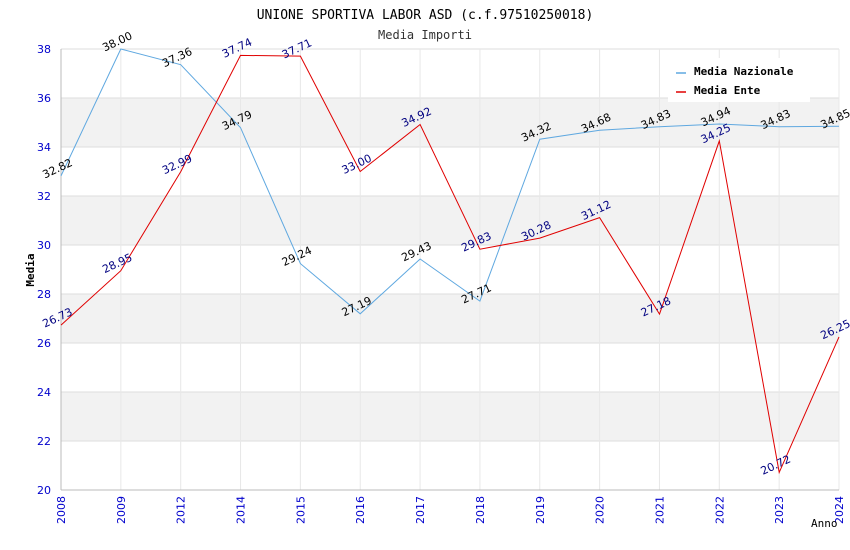 The image size is (850, 550). What do you see at coordinates (61, 510) in the screenshot?
I see `x-tick-label: 2008` at bounding box center [61, 510].